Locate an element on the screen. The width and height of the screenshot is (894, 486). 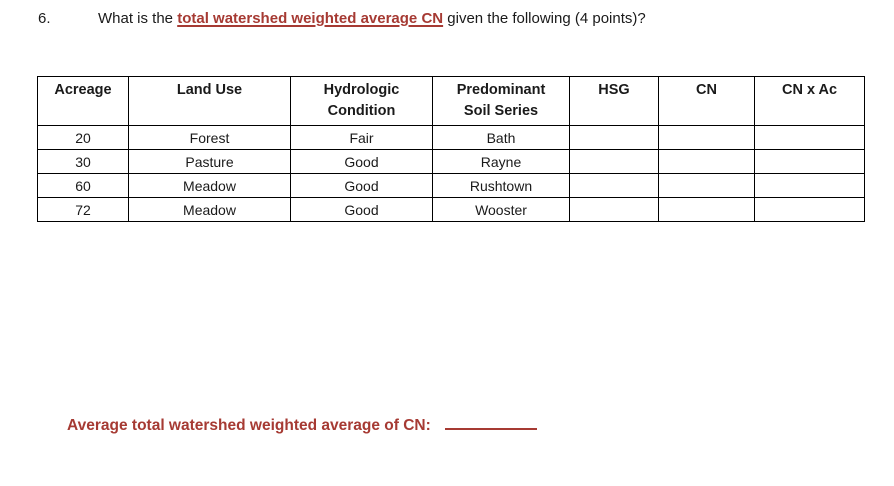
column-header: CN is located at coordinates (706, 101).